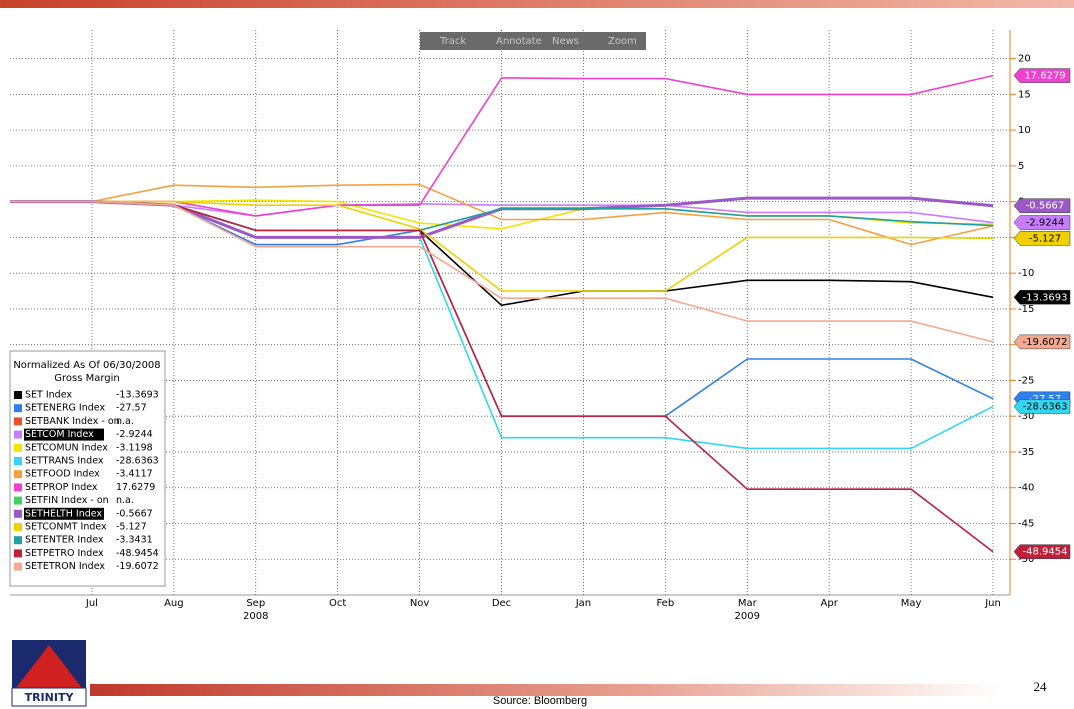 The height and width of the screenshot is (709, 1074). I want to click on legend-value: -48.9454, so click(137, 553).